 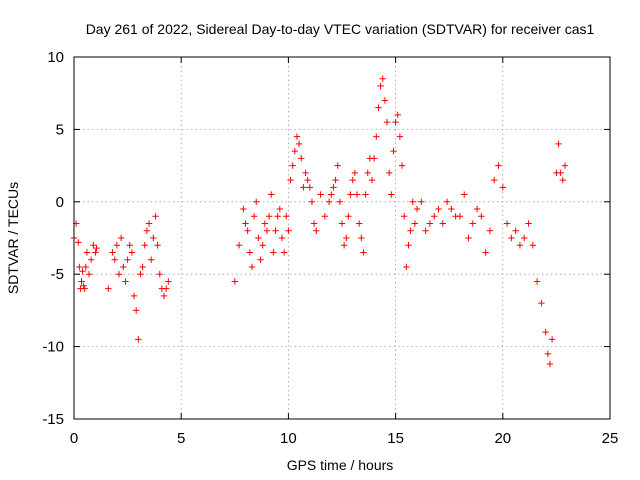 What do you see at coordinates (55, 57) in the screenshot?
I see `y-tick-label: 10` at bounding box center [55, 57].